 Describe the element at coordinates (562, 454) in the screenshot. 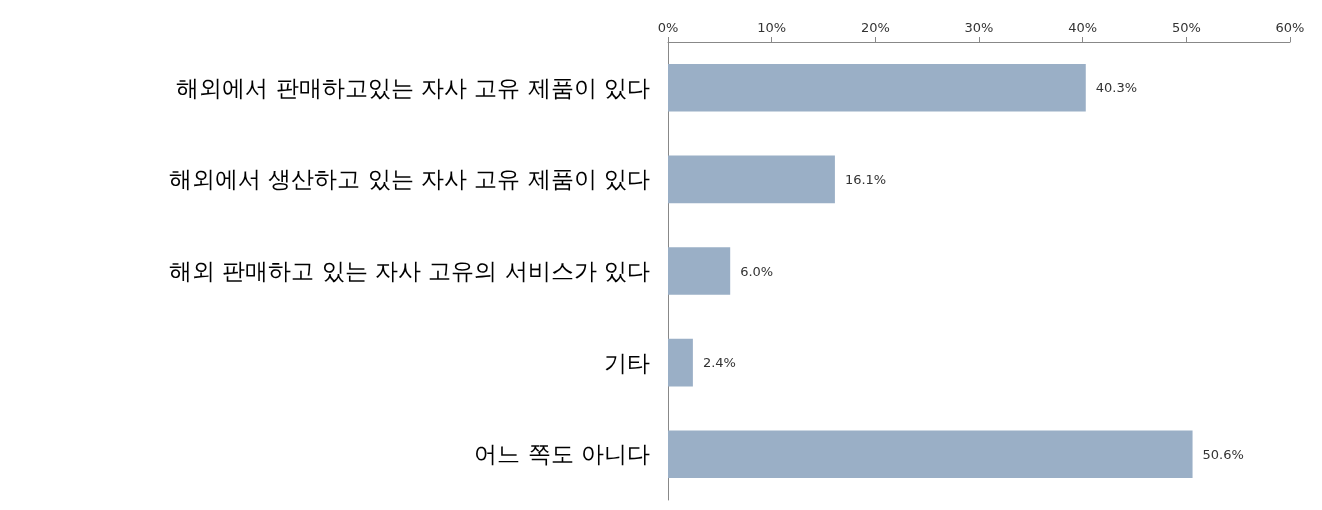

I see `y-tick-label: 어느 쪽도 아니다` at that location.